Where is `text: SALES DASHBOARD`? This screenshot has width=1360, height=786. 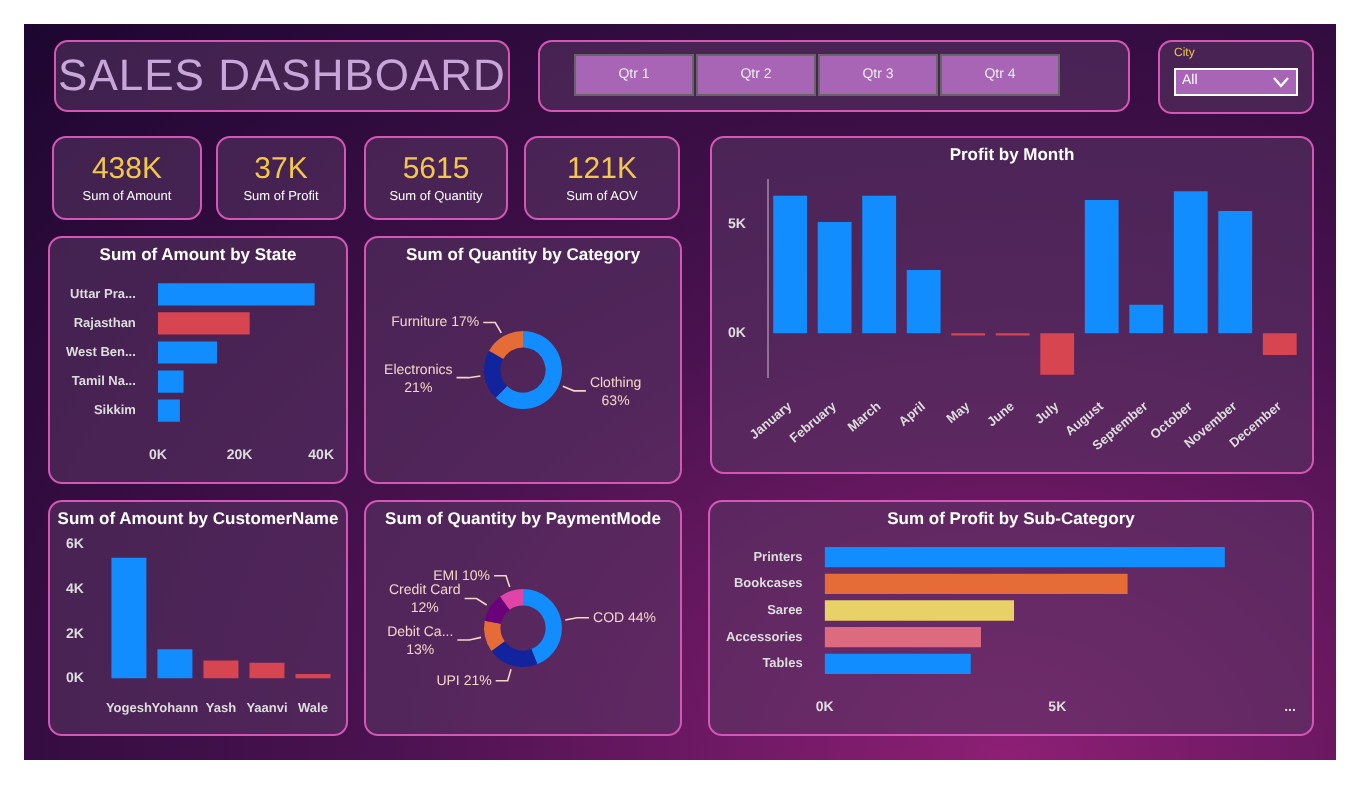
text: SALES DASHBOARD is located at coordinates (282, 76).